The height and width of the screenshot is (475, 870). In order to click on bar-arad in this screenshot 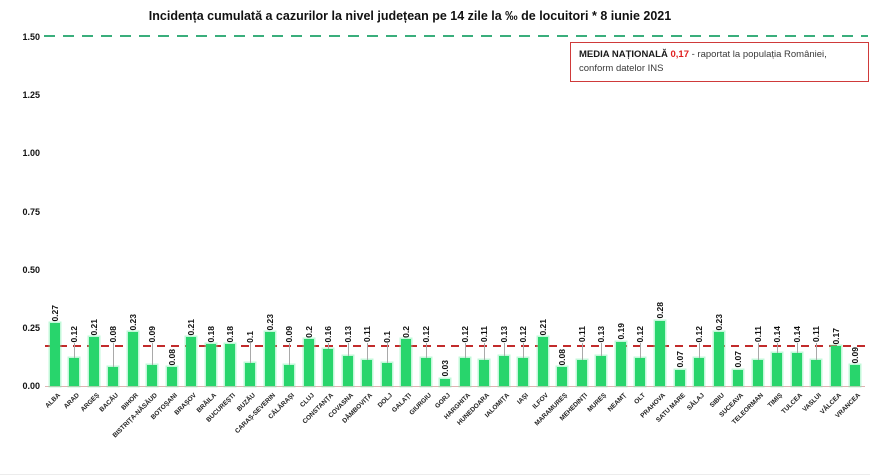, I will do `click(74, 372)`.